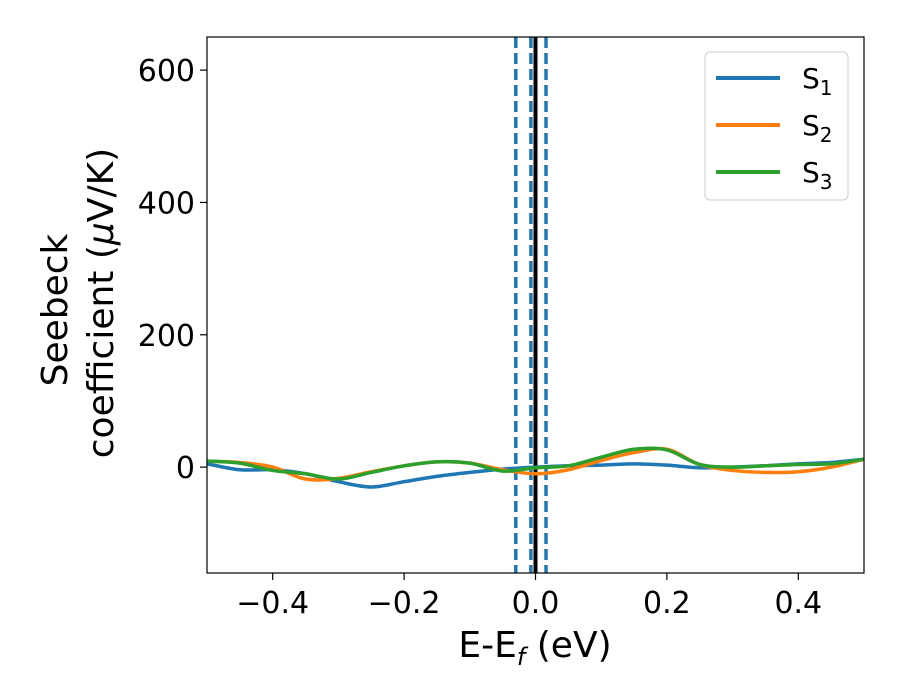 The height and width of the screenshot is (700, 900). Describe the element at coordinates (185, 468) in the screenshot. I see `y-tick-label: 0` at that location.